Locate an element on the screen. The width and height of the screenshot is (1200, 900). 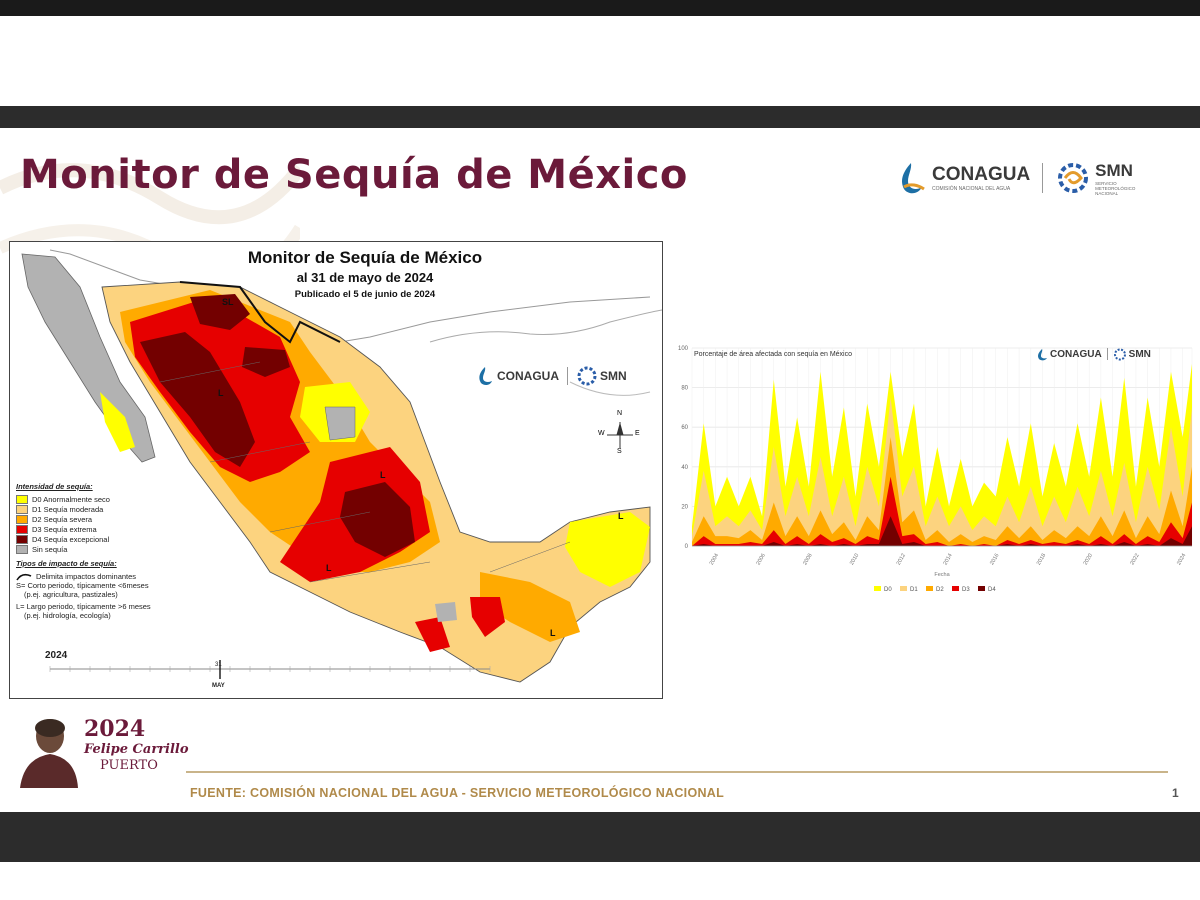
legend-item-none: Sin sequía is located at coordinates (83, 549).